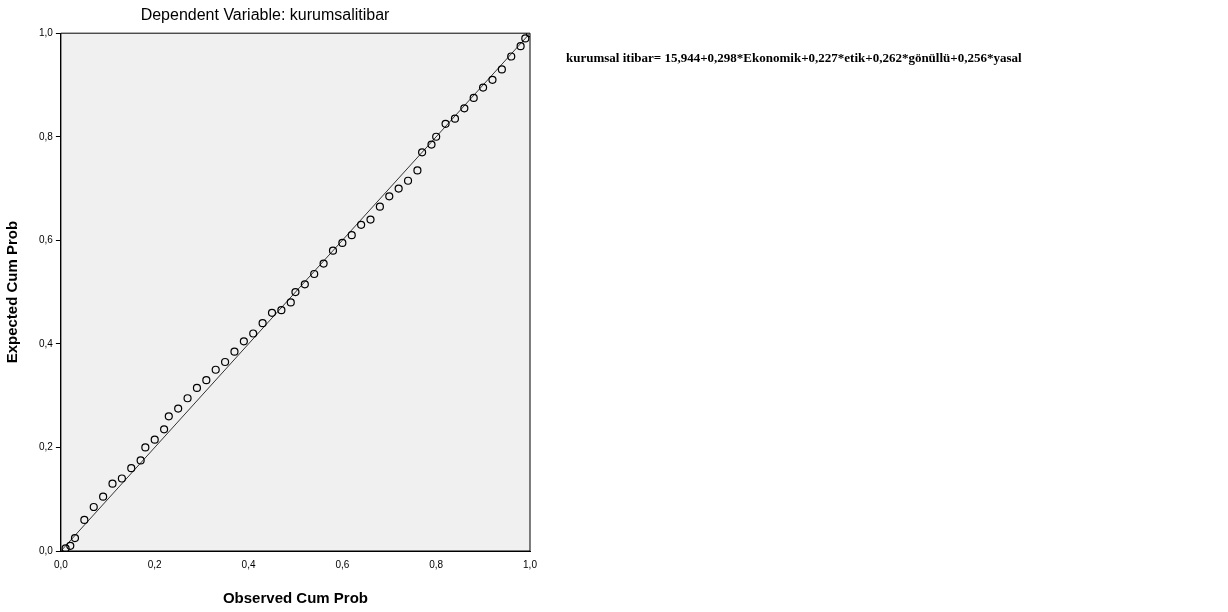  I want to click on y-tick-label: 0,4, so click(46, 343).